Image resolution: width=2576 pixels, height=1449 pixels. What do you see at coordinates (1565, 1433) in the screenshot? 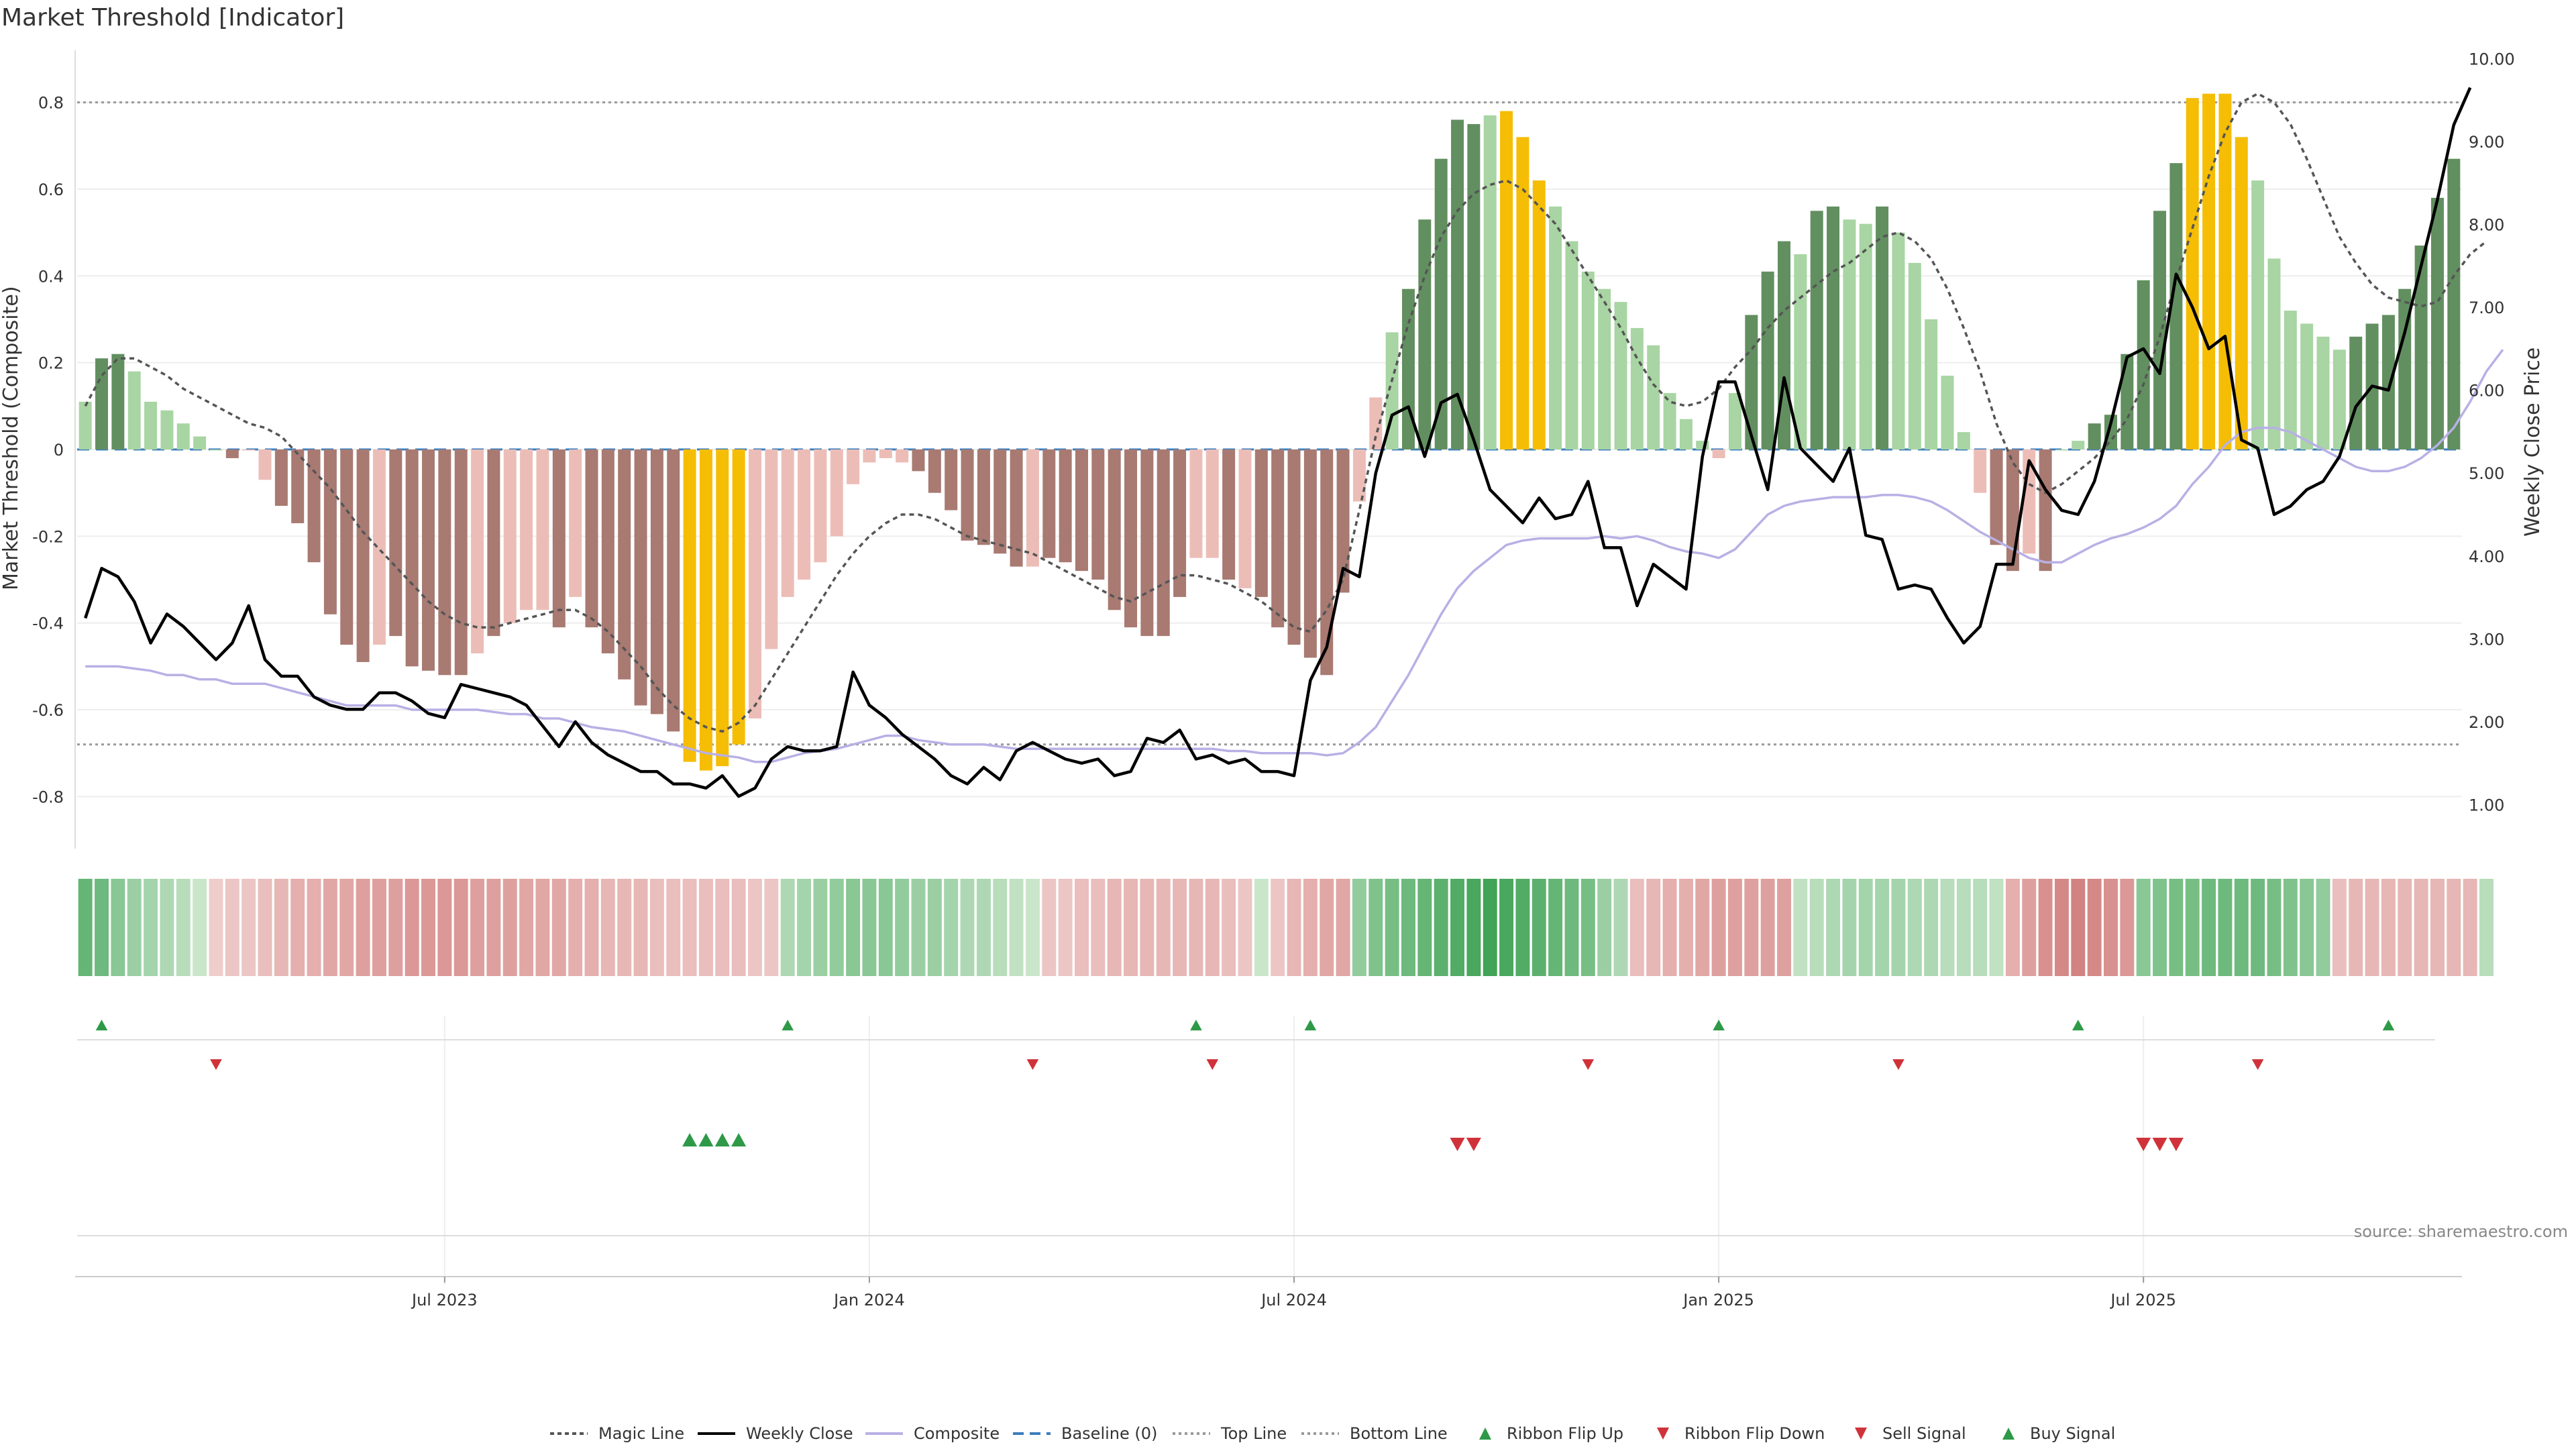
I see `legend-label: Ribbon Flip Up` at bounding box center [1565, 1433].